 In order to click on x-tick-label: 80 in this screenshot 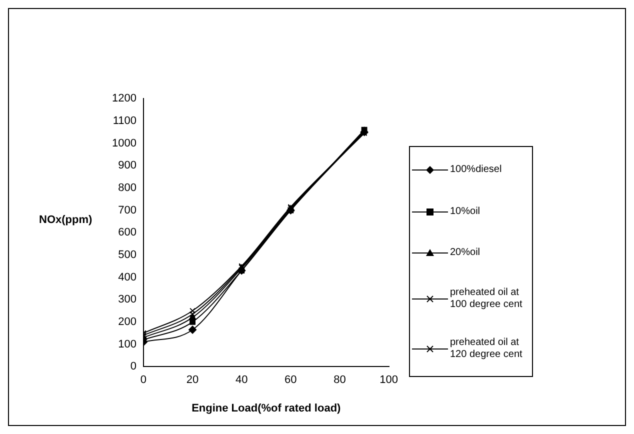, I will do `click(340, 380)`.